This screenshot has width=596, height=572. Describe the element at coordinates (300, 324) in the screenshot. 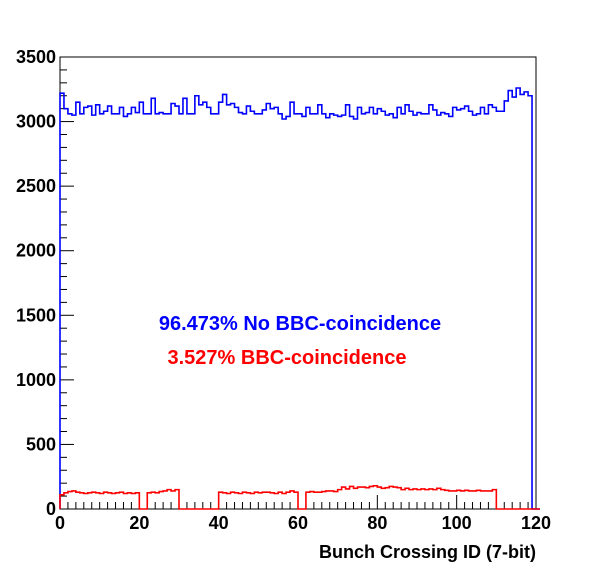

I see `no-bbc-annotation: 96.473% No BBC-coincidence` at that location.